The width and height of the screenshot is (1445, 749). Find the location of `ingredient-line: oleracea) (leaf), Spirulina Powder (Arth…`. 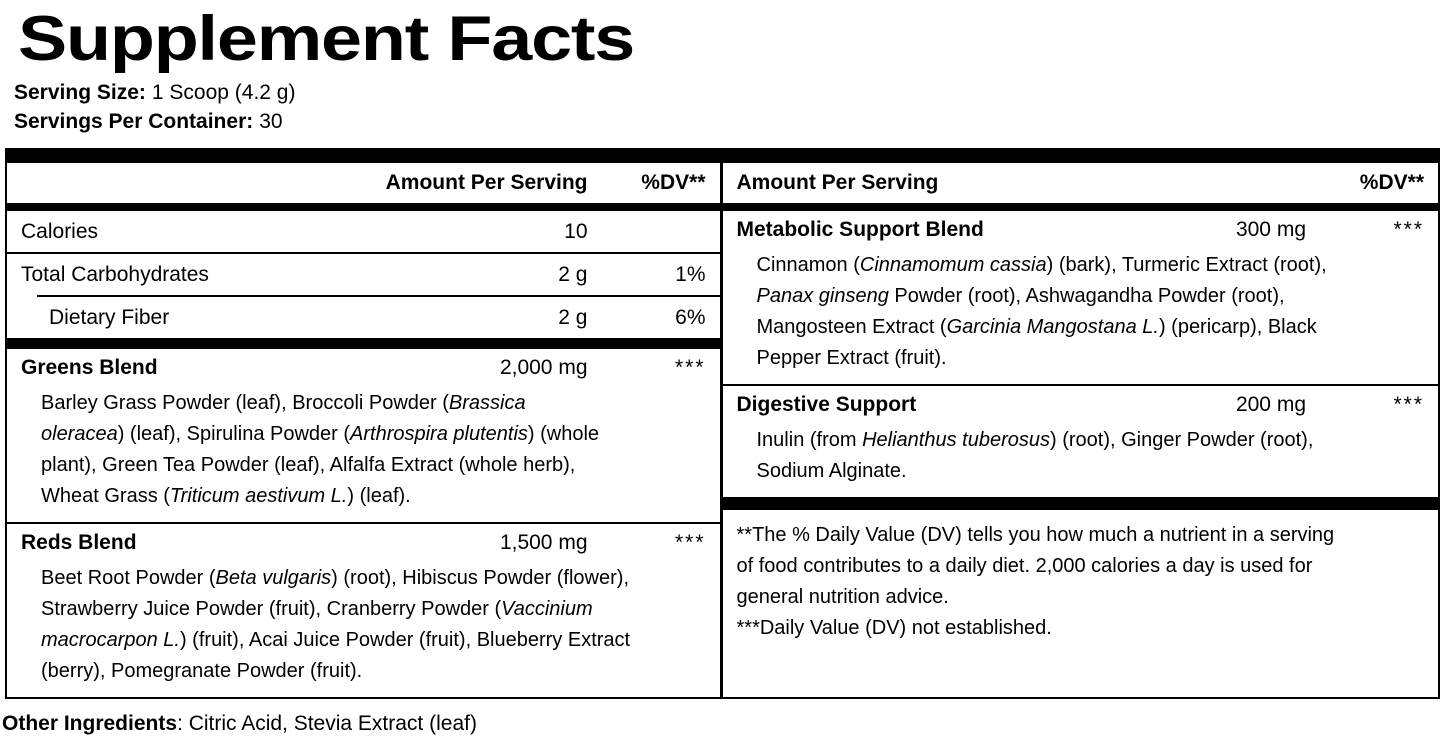

ingredient-line: oleracea) (leaf), Spirulina Powder (Arth… is located at coordinates (320, 434).